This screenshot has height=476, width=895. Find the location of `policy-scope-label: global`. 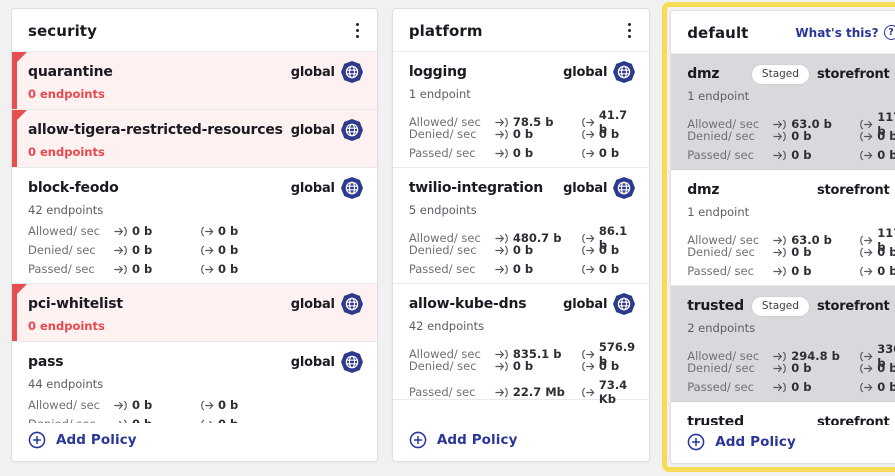

policy-scope-label: global is located at coordinates (312, 130).